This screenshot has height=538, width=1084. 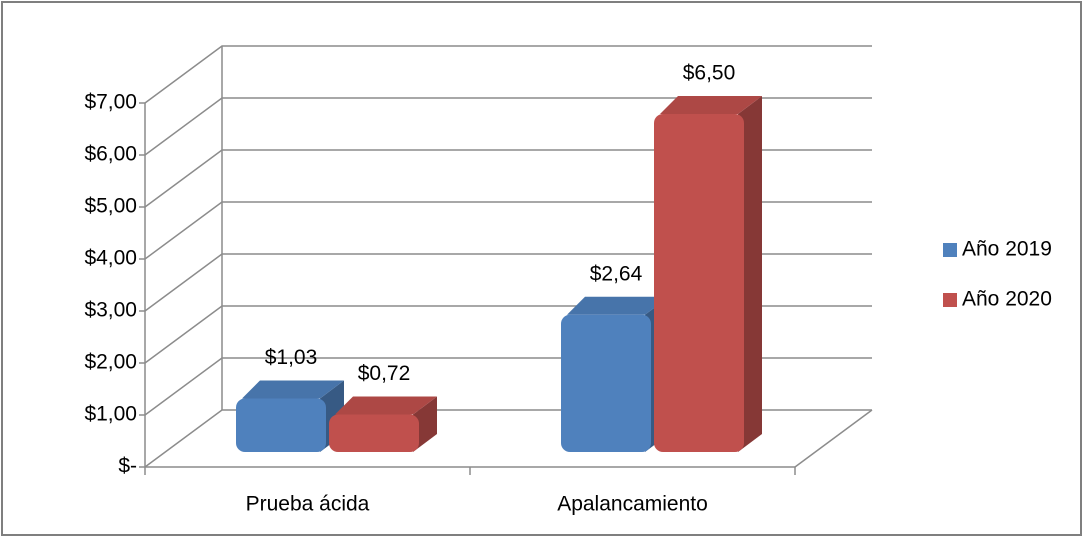 I want to click on y-tick-label: $7,00, so click(x=110, y=102).